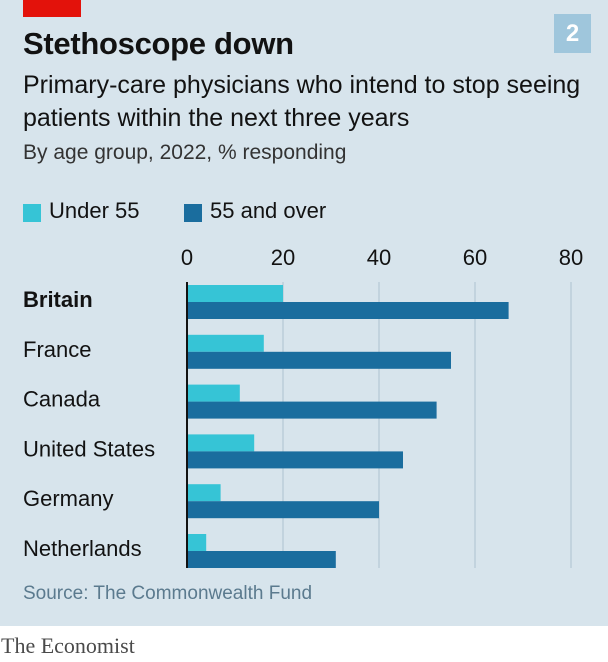 Image resolution: width=608 pixels, height=662 pixels. What do you see at coordinates (475, 257) in the screenshot?
I see `x-tick-label-60: 60` at bounding box center [475, 257].